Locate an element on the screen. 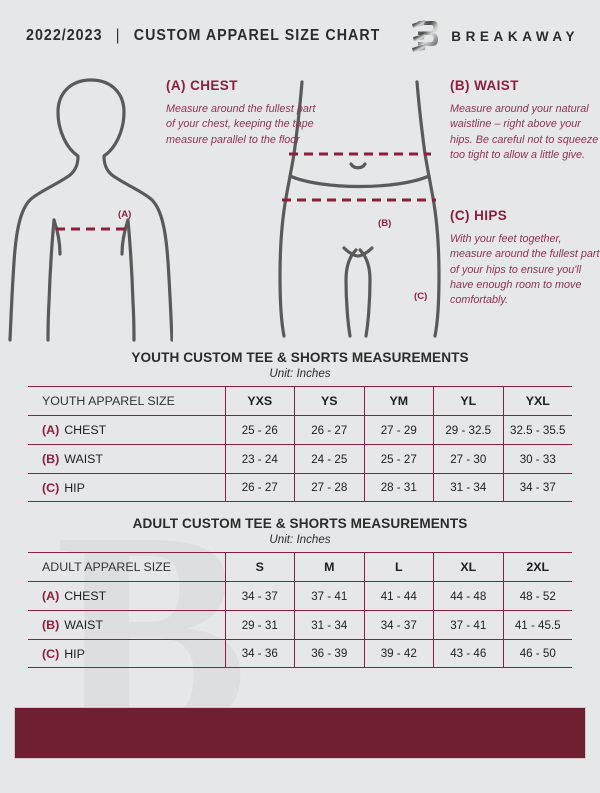  callout-chest-heading: (A) CHEST is located at coordinates (202, 85).